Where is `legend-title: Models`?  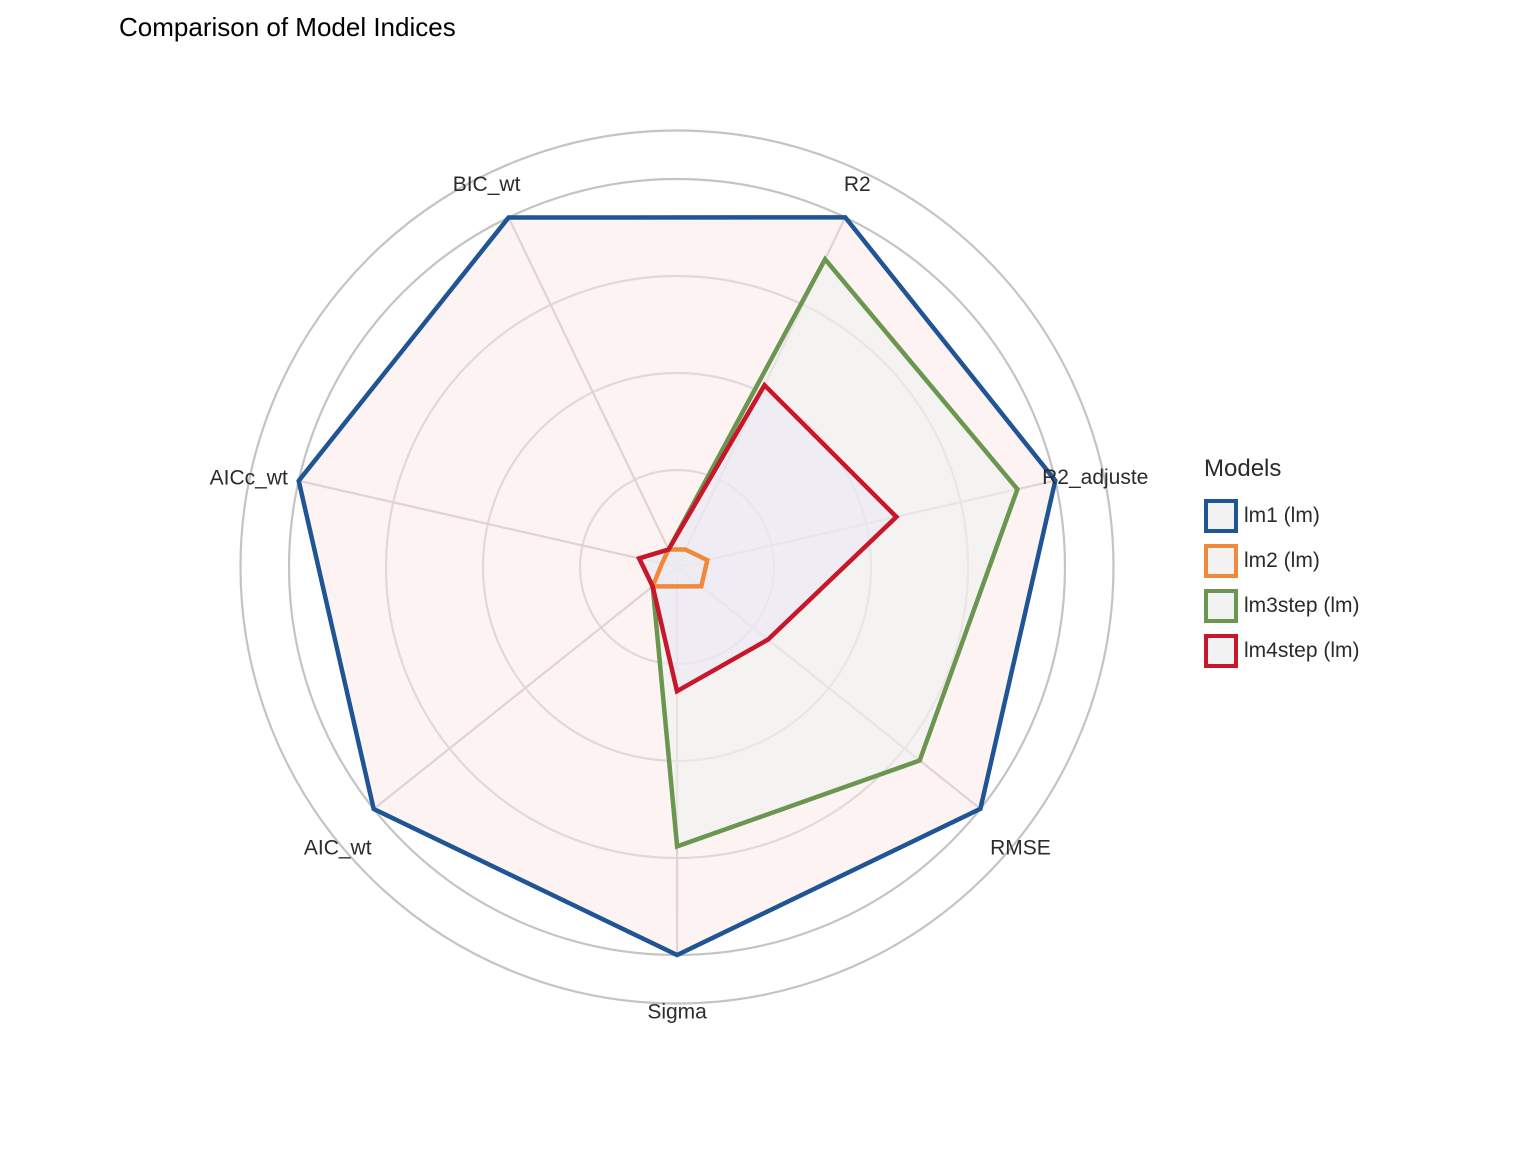 legend-title: Models is located at coordinates (1243, 468).